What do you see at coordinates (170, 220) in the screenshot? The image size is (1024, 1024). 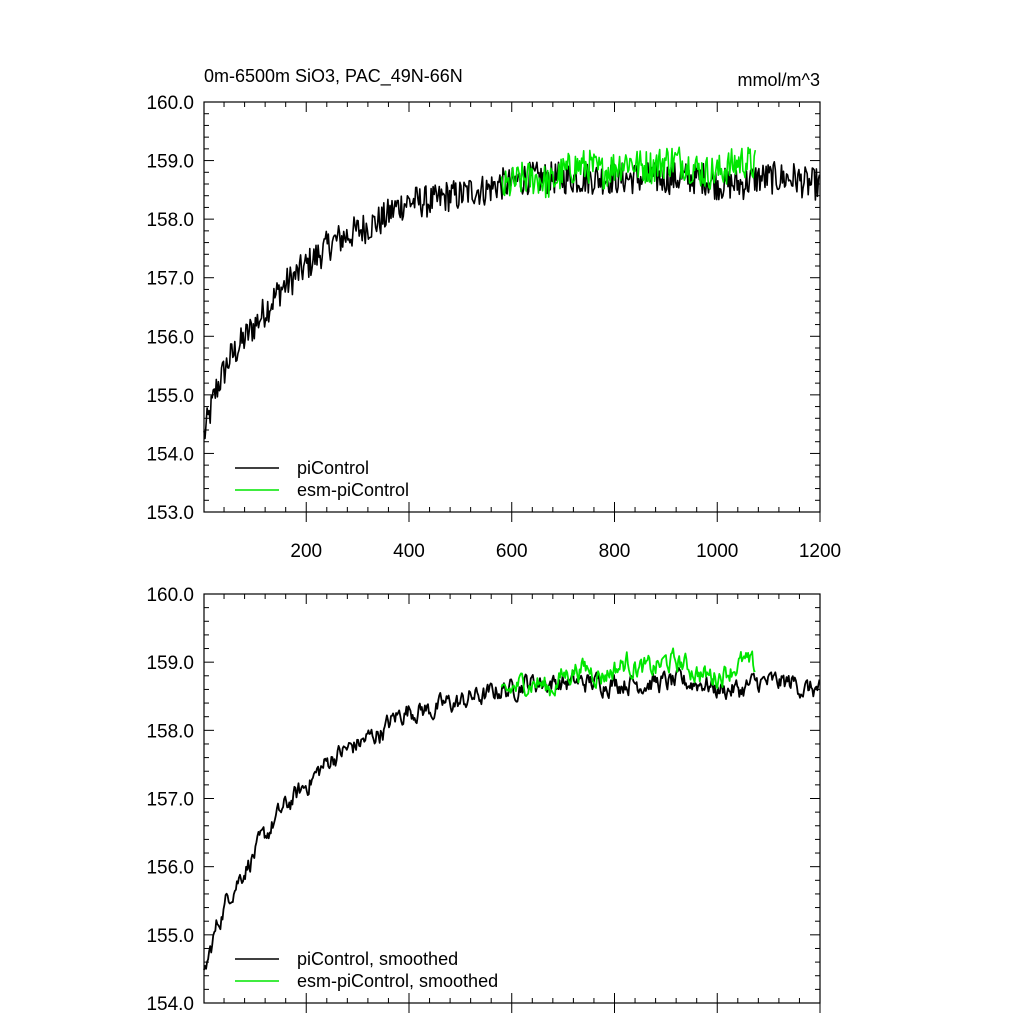 I see `top-ytick-label: 158.0` at bounding box center [170, 220].